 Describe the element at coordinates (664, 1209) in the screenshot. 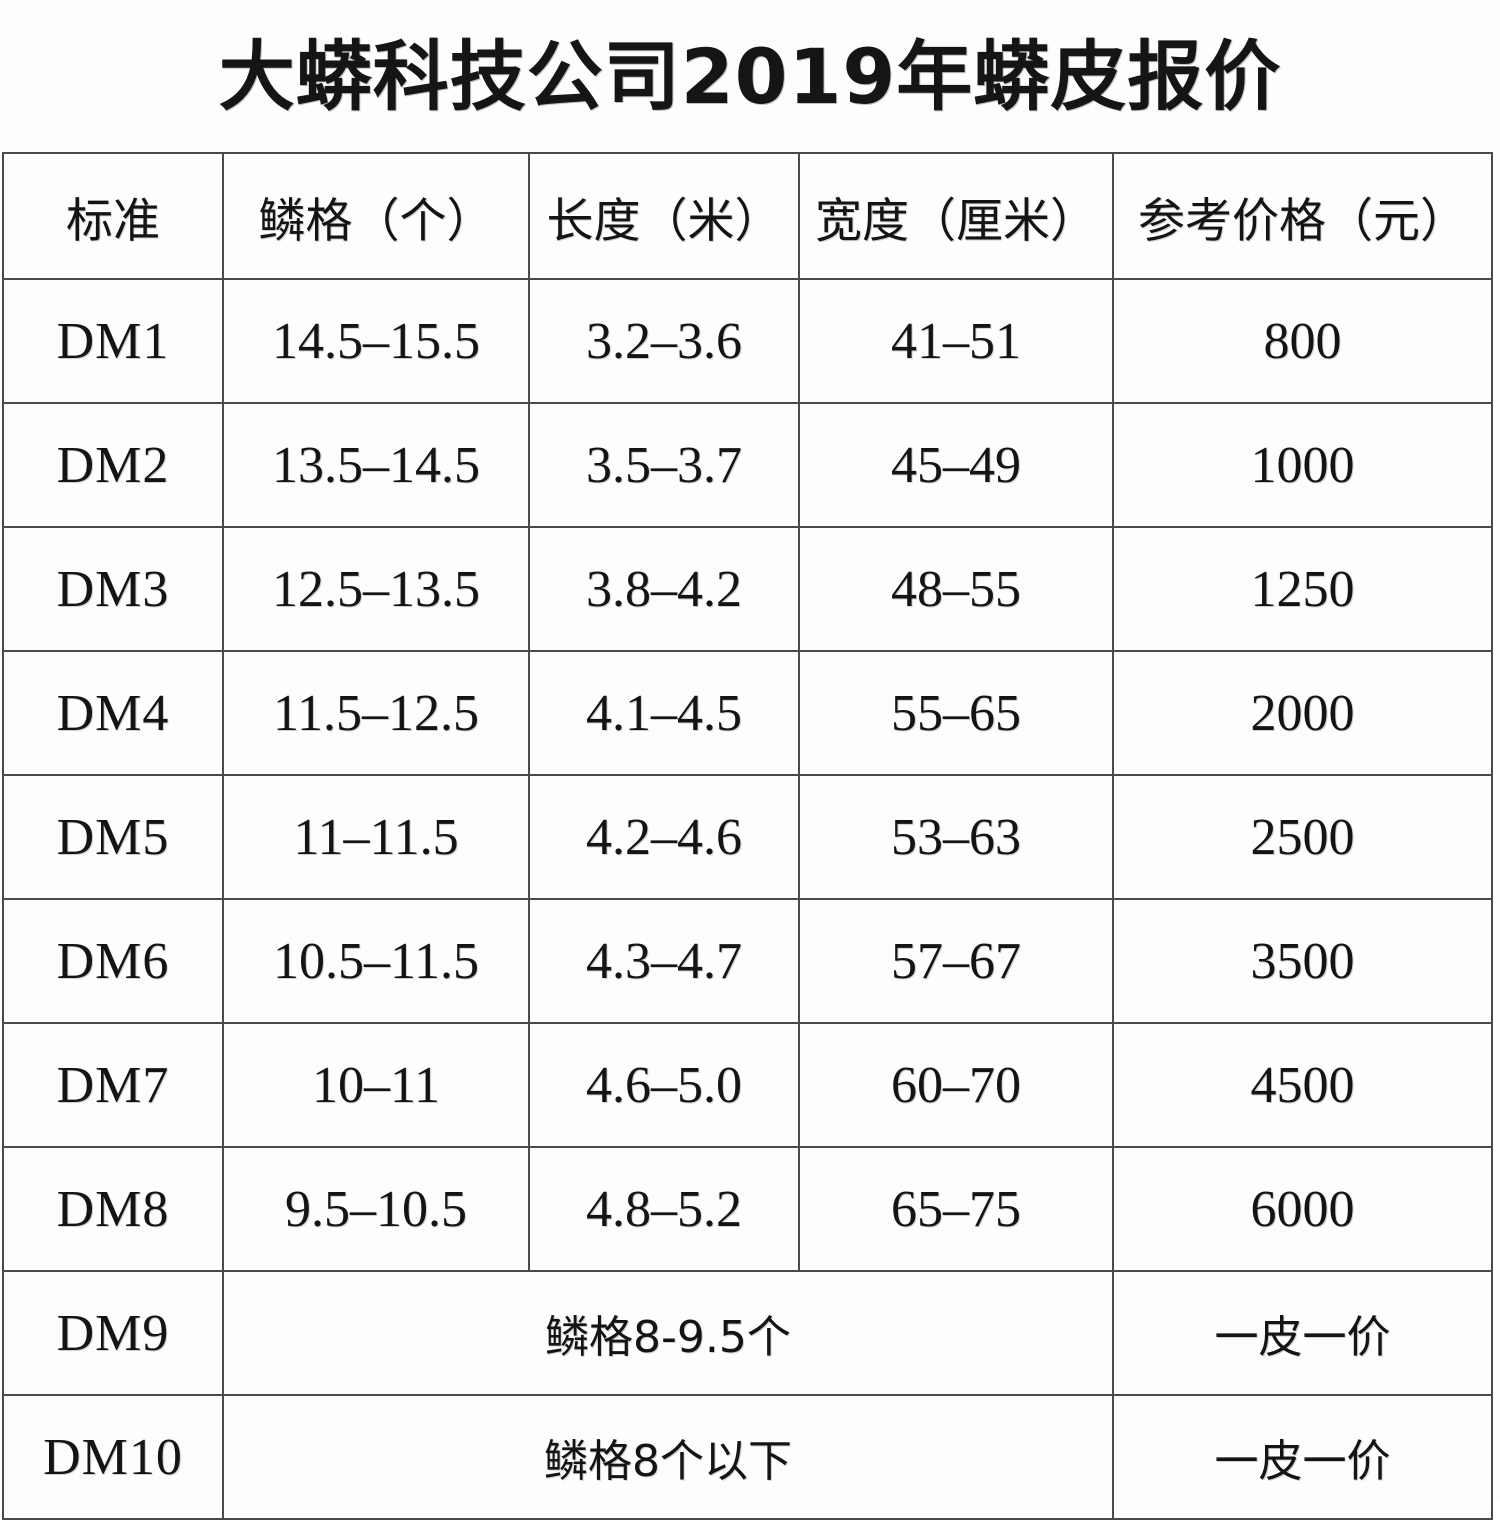

I see `cell-length: 4.8–5.2` at that location.